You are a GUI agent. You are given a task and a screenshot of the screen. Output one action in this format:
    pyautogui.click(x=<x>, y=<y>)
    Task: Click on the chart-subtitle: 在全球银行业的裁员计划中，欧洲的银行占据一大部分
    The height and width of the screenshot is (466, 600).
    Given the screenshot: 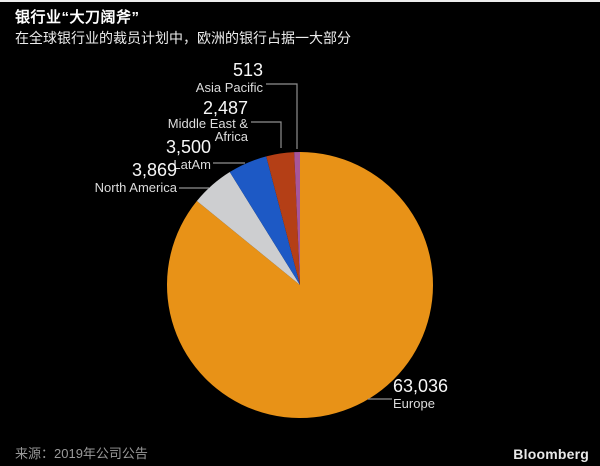 What is the action you would take?
    pyautogui.click(x=183, y=38)
    